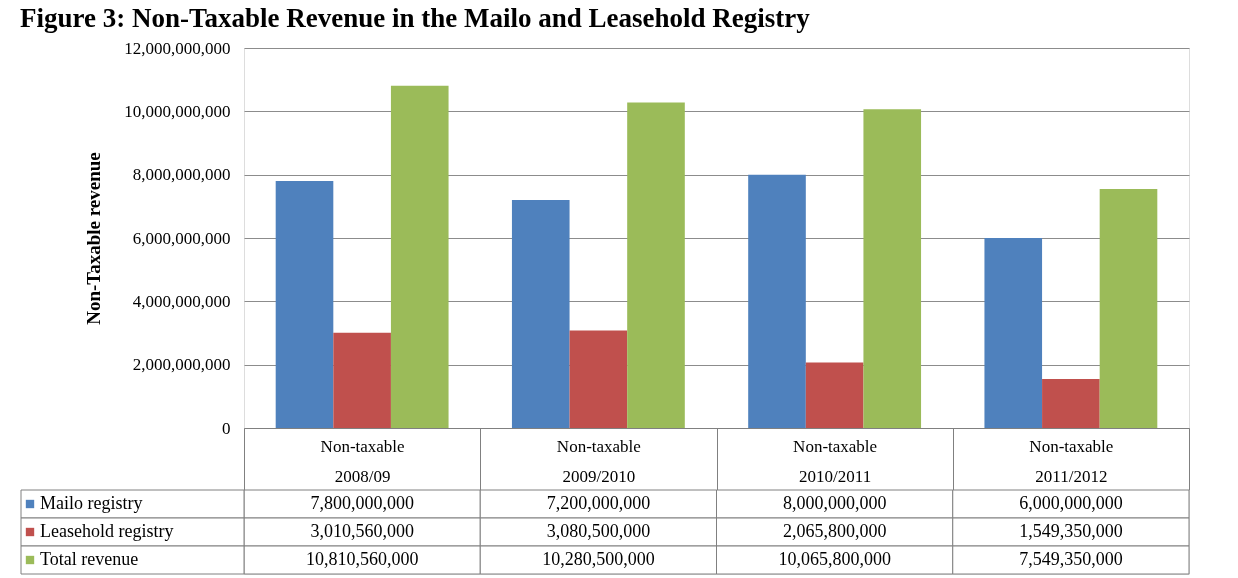 The width and height of the screenshot is (1238, 578). I want to click on y-axis-title: Non-Taxable revenue, so click(94, 238).